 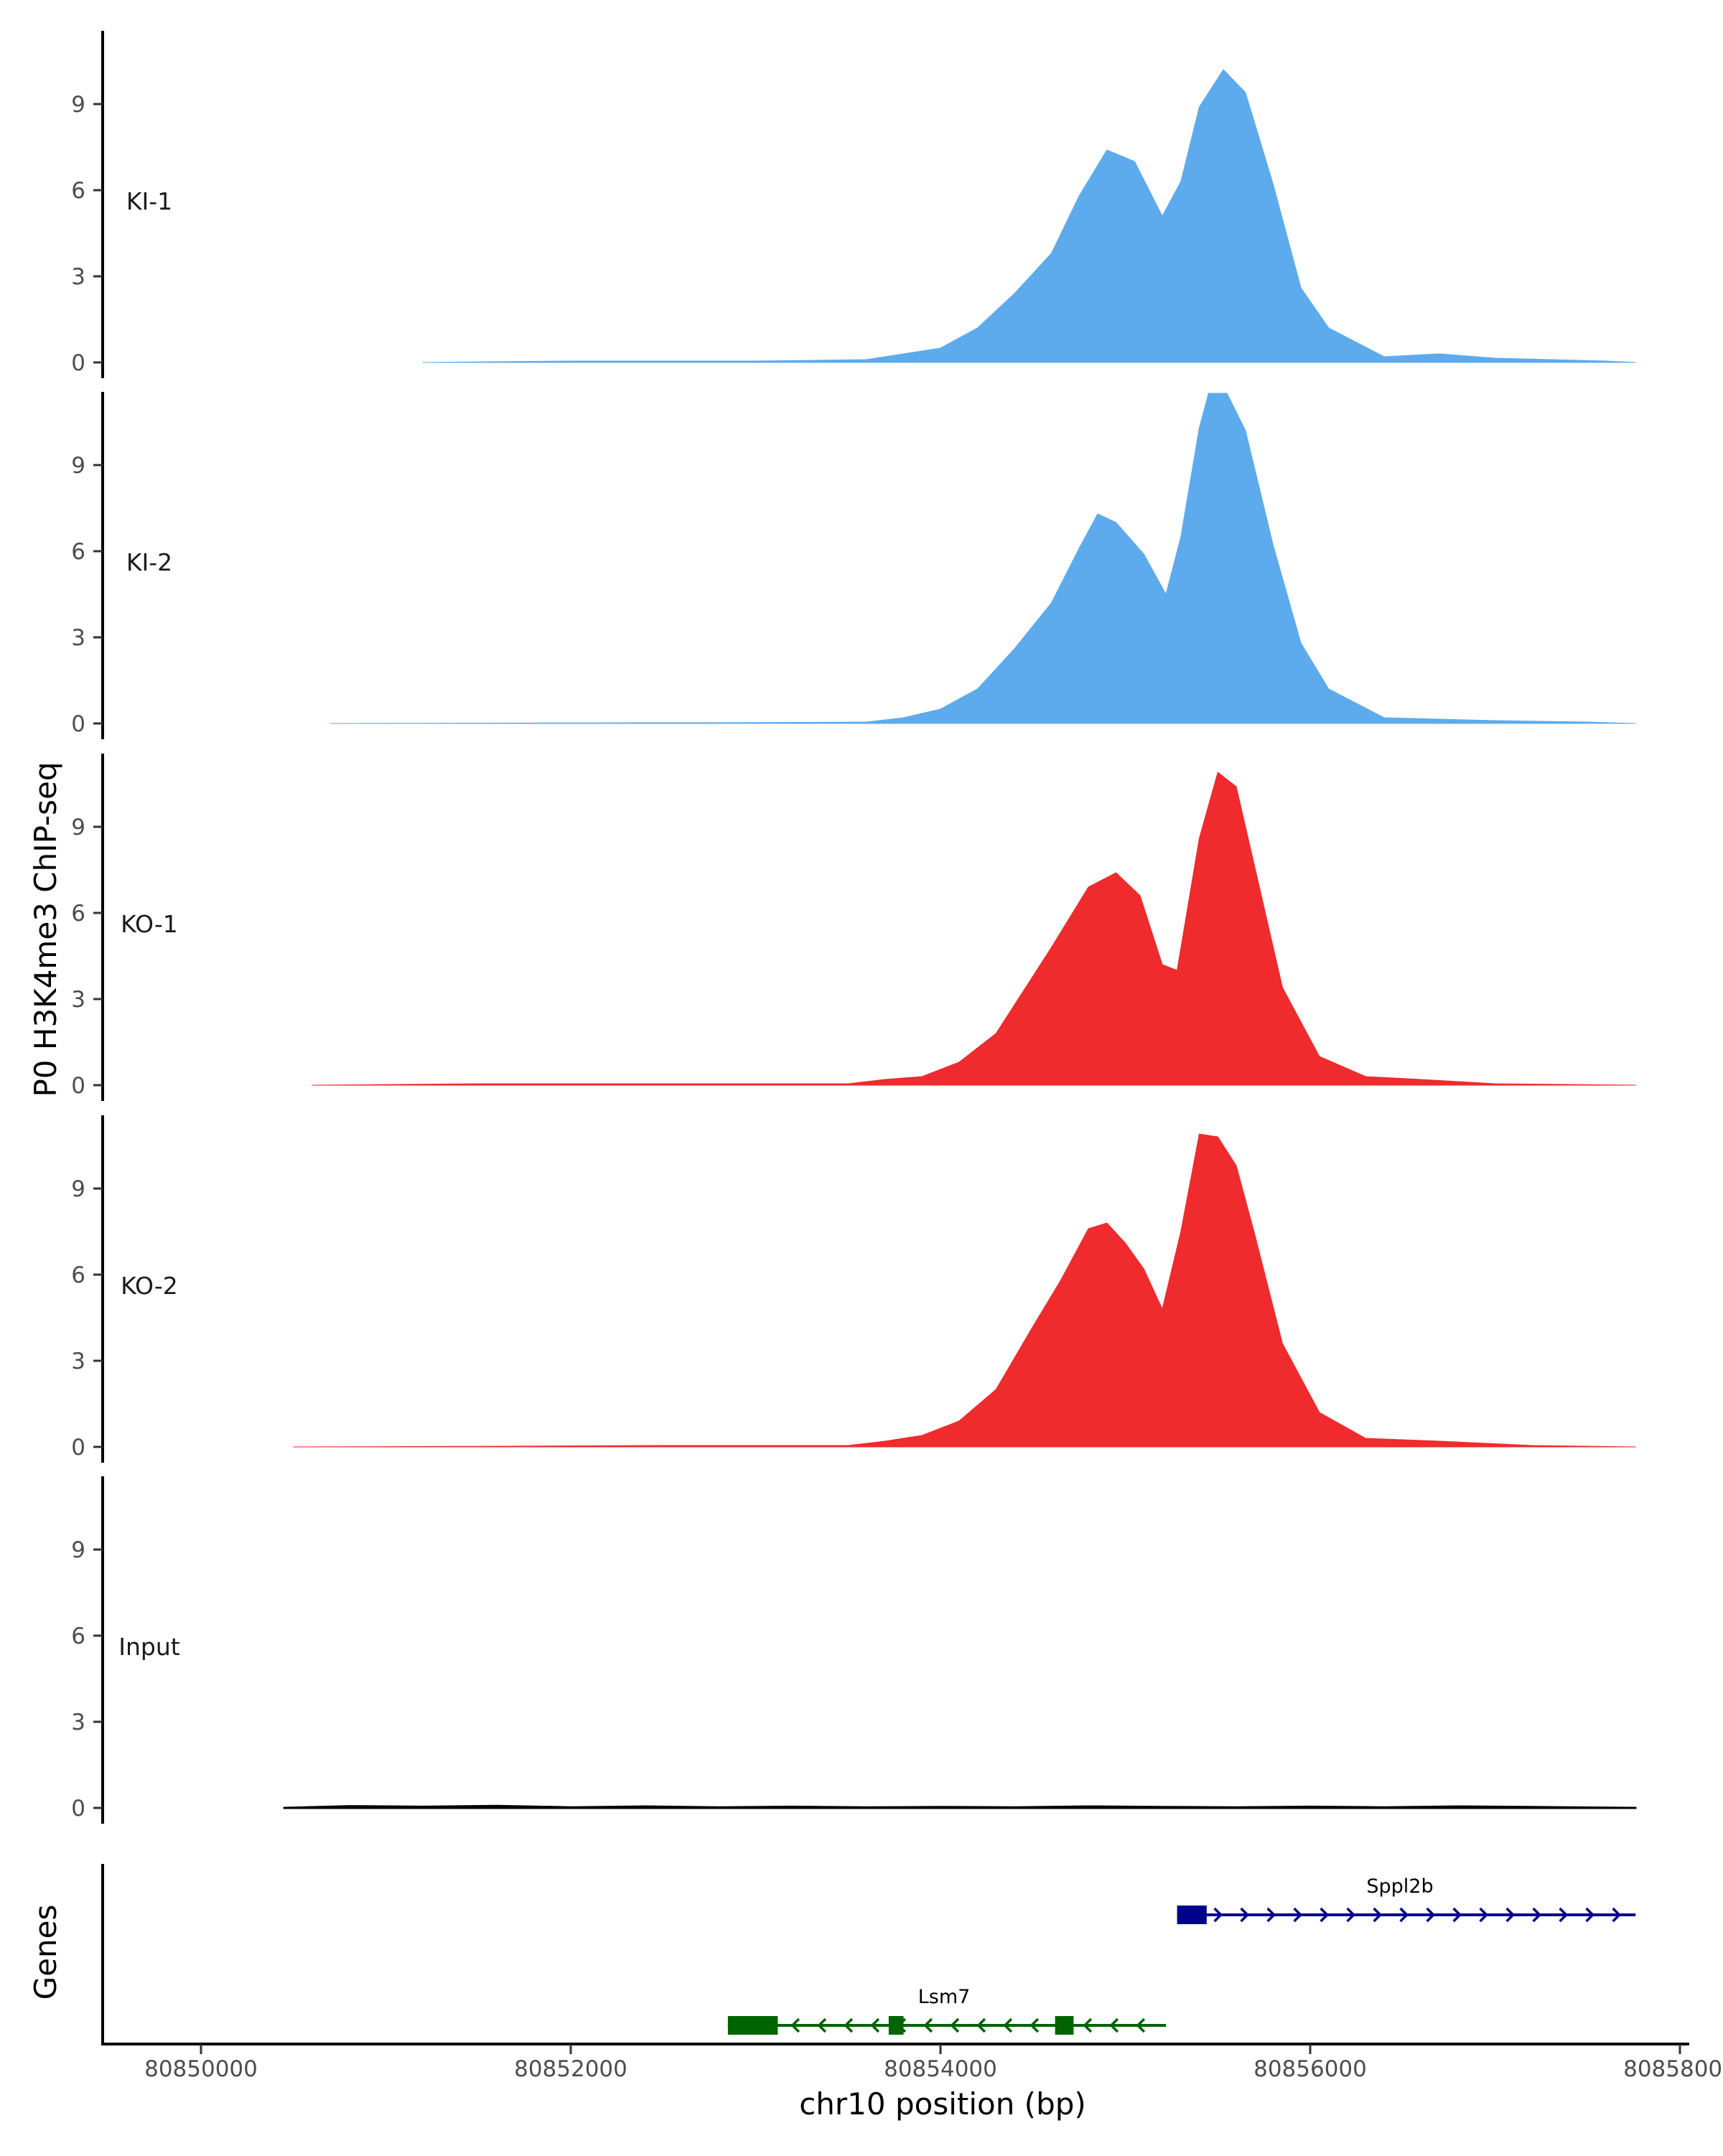 I want to click on track-label: KI-1, so click(x=149, y=201).